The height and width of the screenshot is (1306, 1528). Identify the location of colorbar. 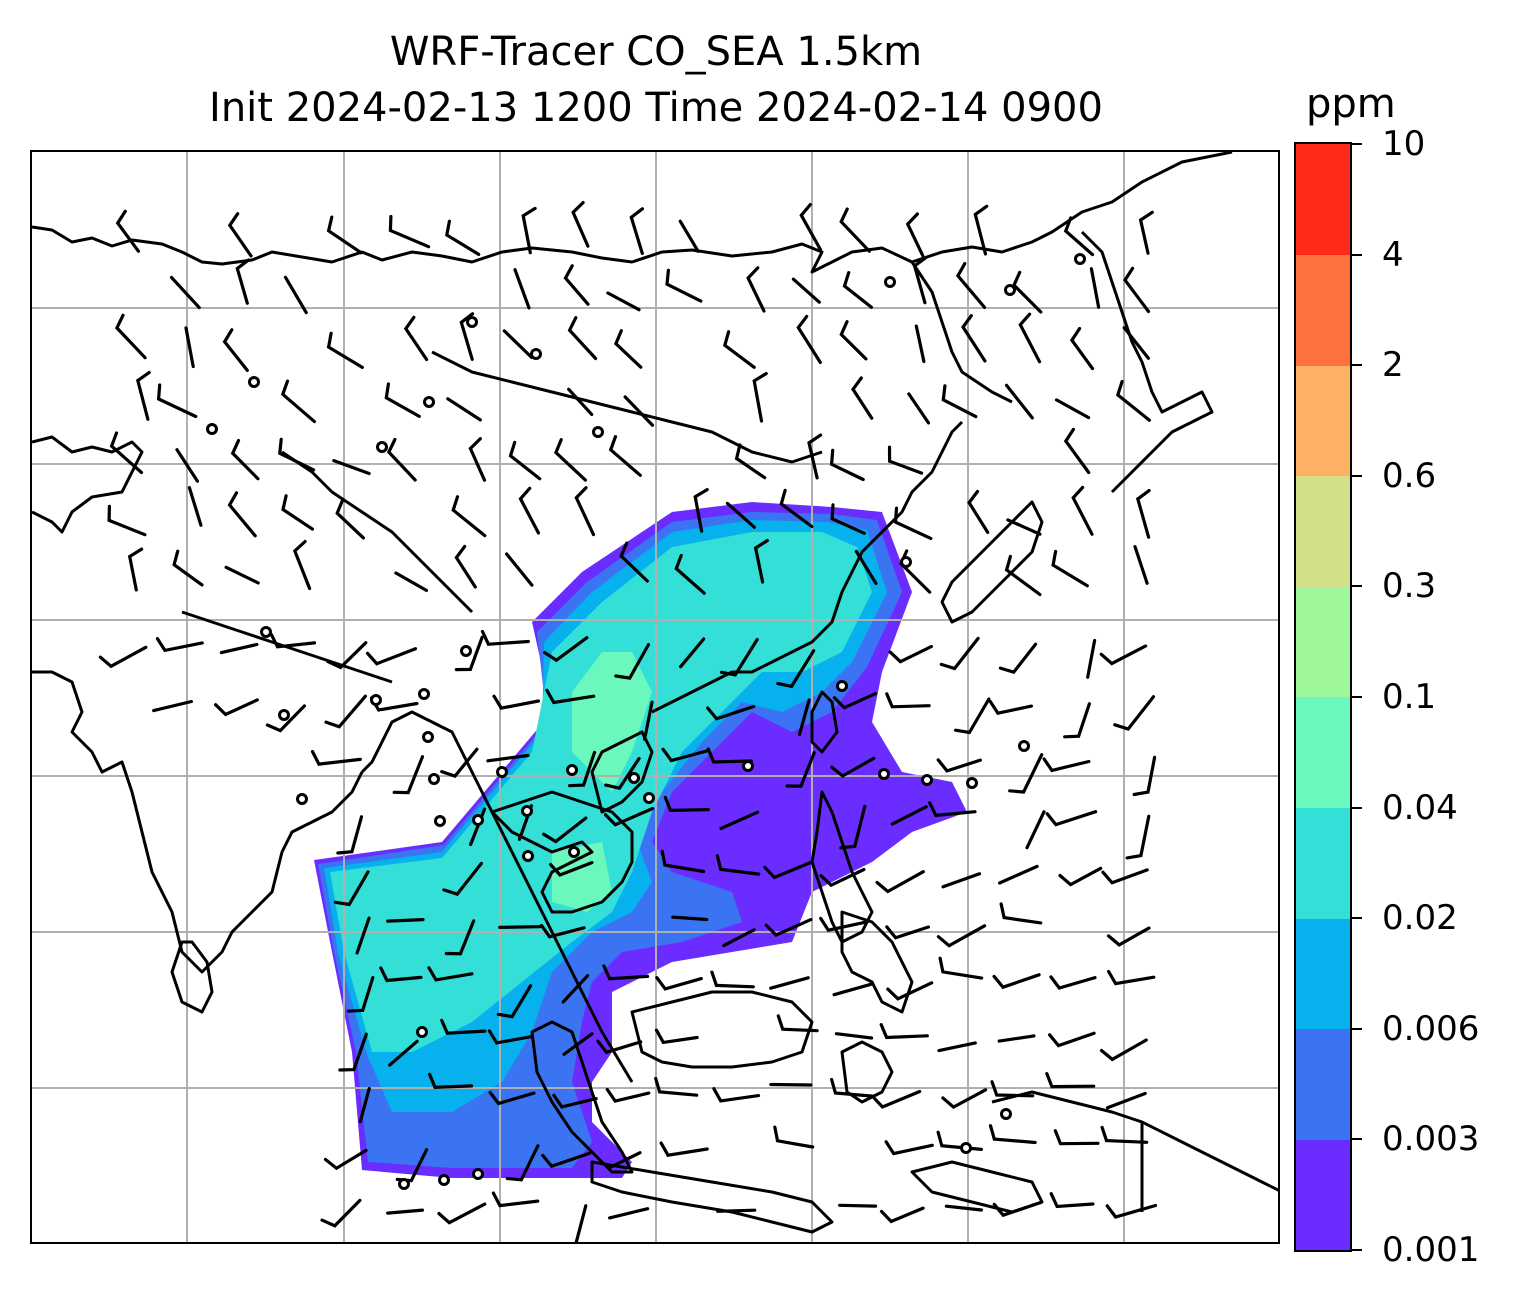
(1323, 697).